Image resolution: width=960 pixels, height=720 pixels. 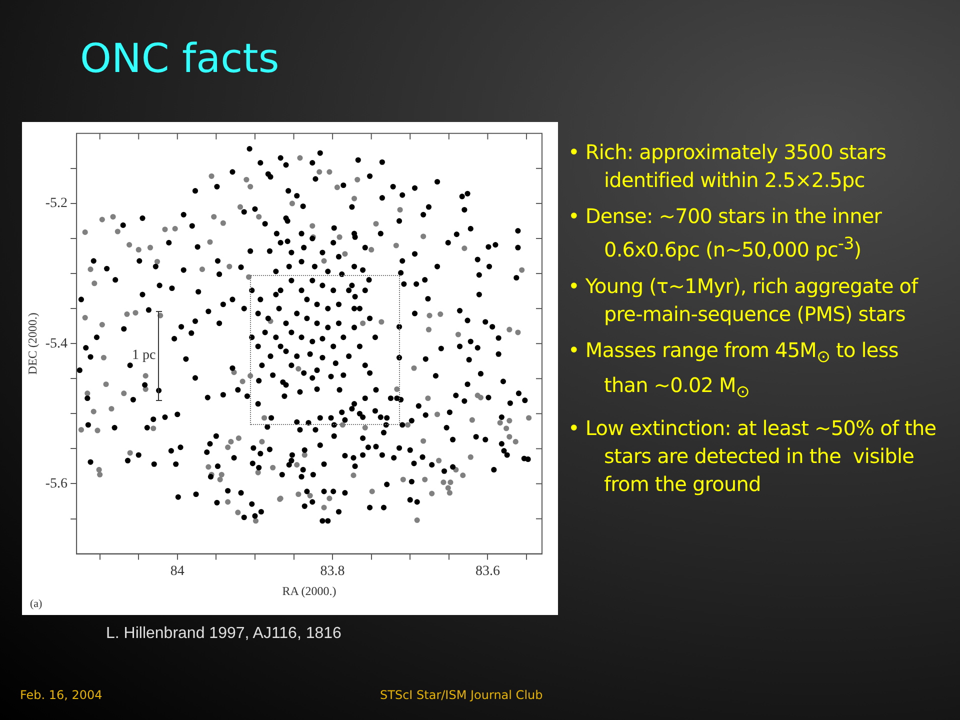 What do you see at coordinates (728, 166) in the screenshot?
I see `text: • Rich: approximately 3500 stars identified within 2.5×2.5pc` at bounding box center [728, 166].